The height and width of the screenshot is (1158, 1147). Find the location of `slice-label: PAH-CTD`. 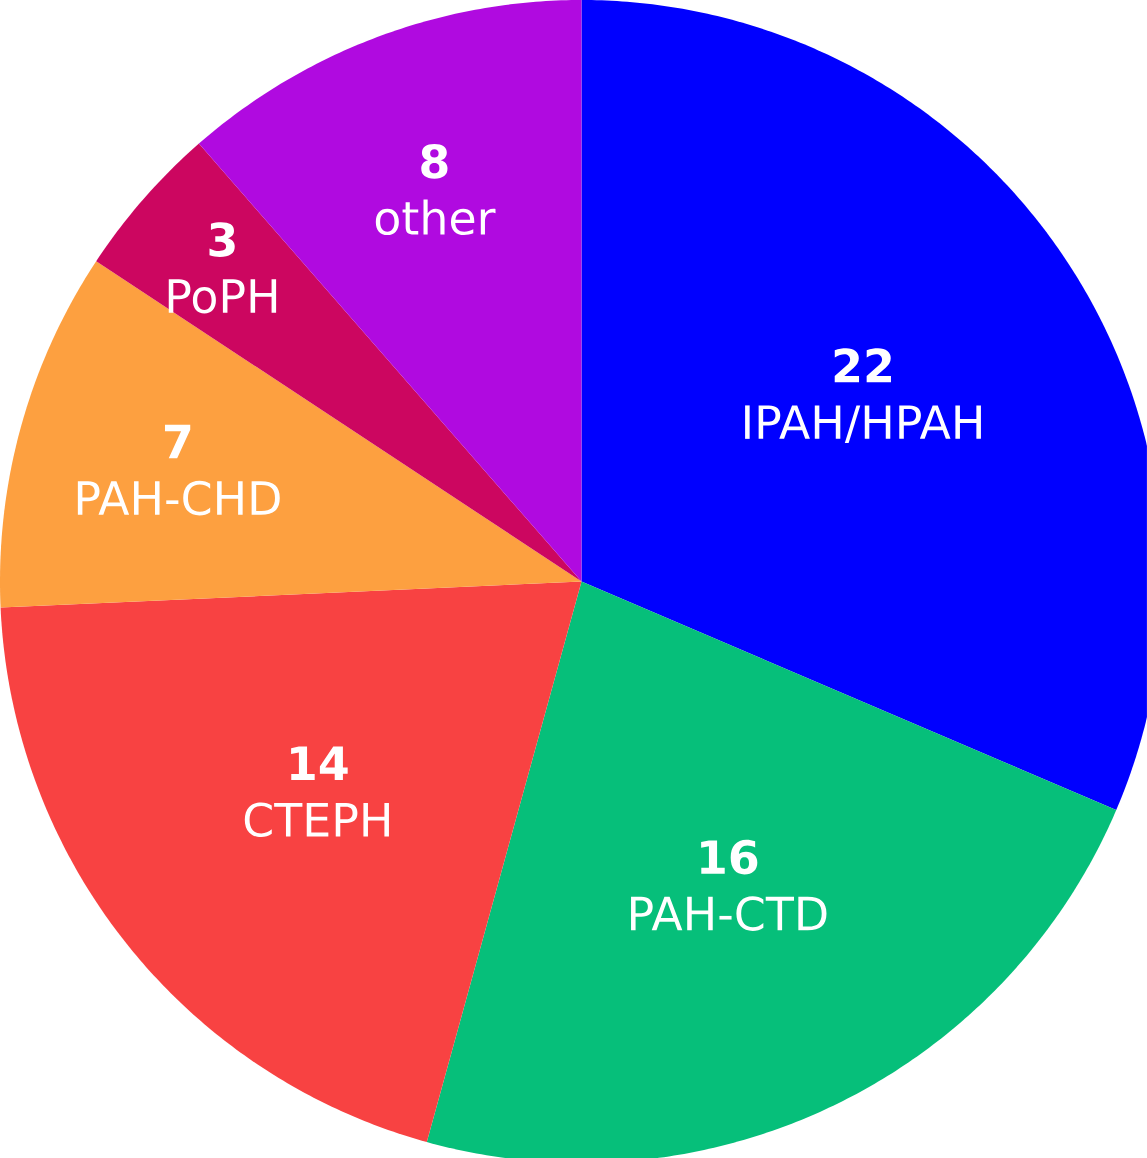

slice-label: PAH-CTD is located at coordinates (729, 913).